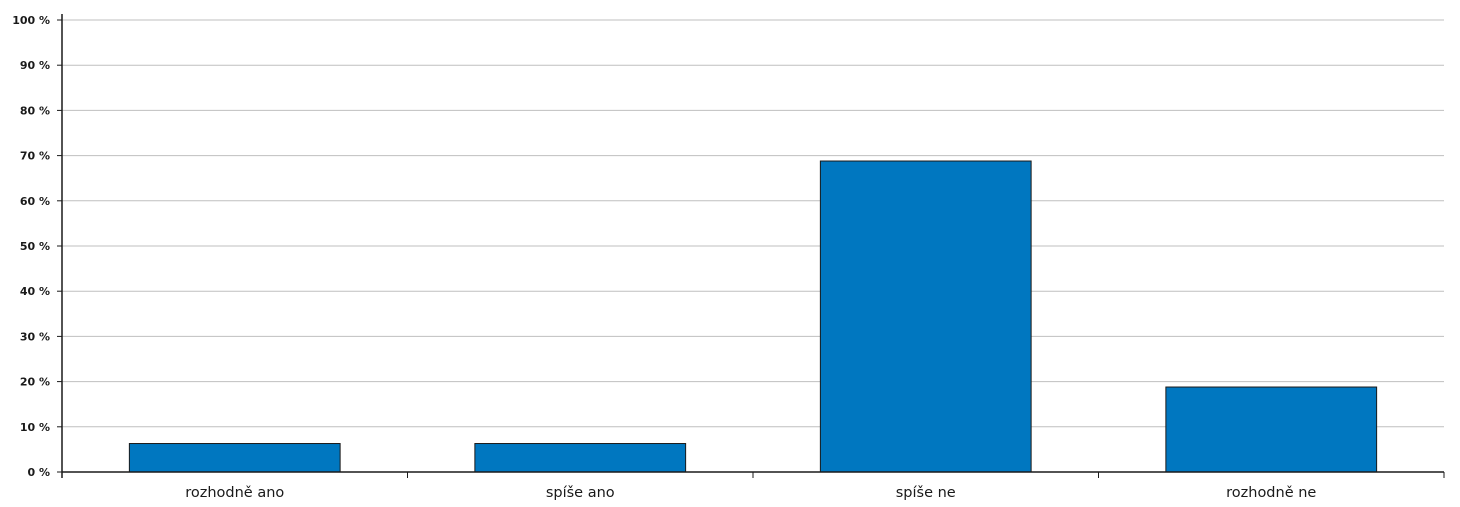  What do you see at coordinates (926, 493) in the screenshot?
I see `x-tick-label: spíše ne` at bounding box center [926, 493].